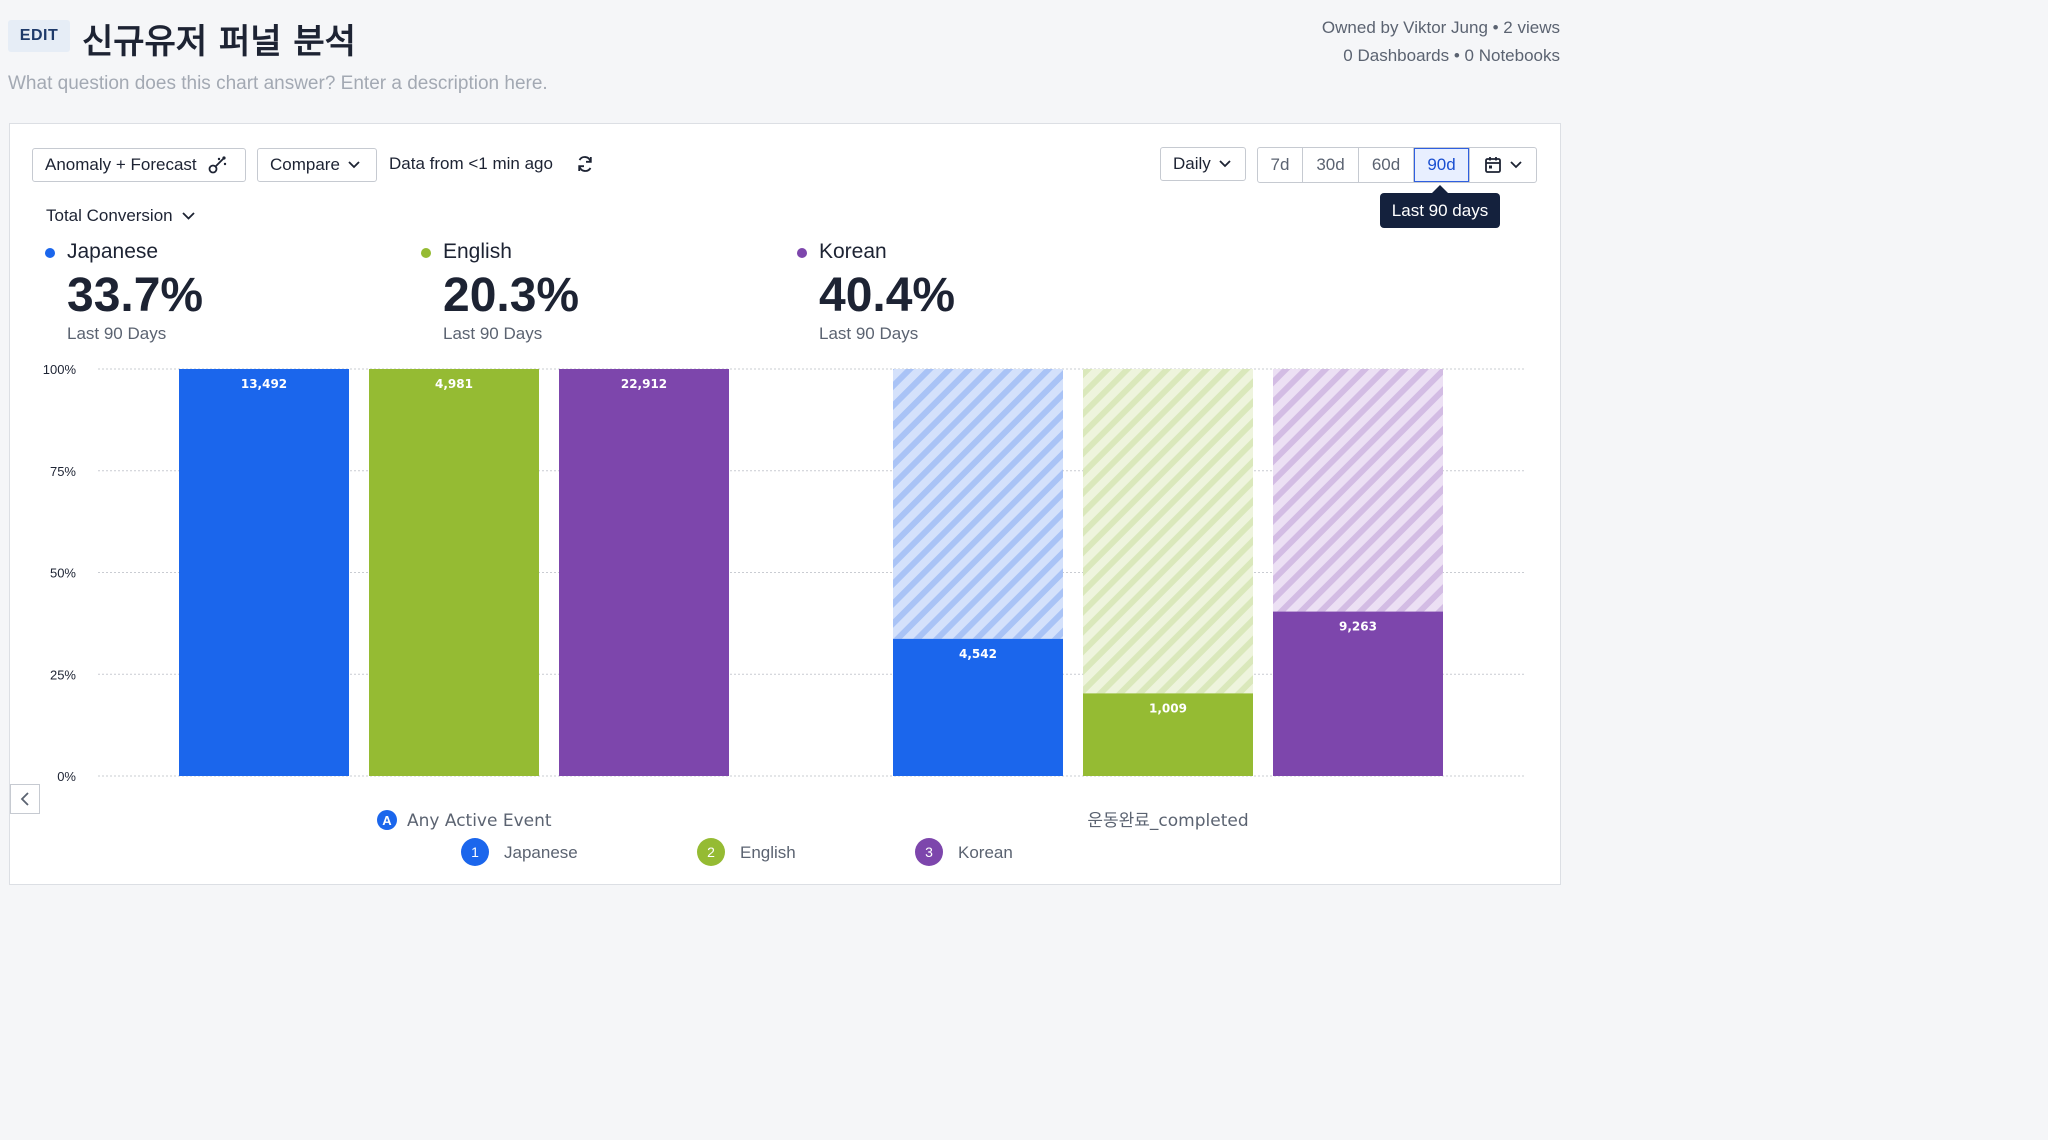  I want to click on metric-selector-label: Total Conversion, so click(109, 215).